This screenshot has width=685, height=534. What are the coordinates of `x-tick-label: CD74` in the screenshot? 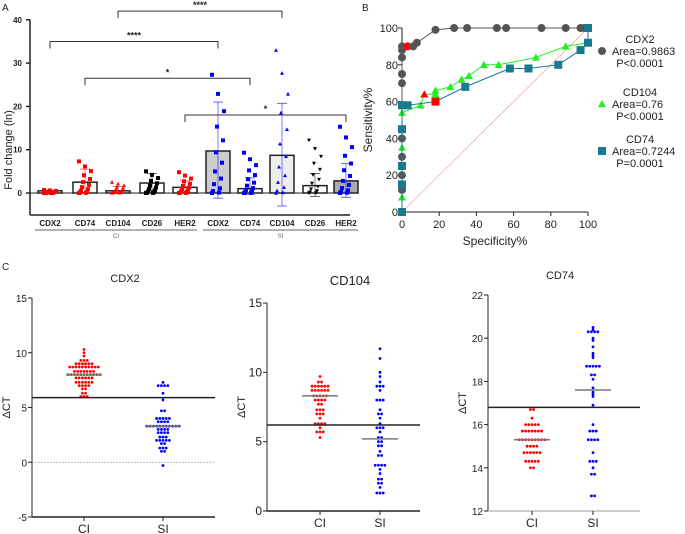 It's located at (250, 223).